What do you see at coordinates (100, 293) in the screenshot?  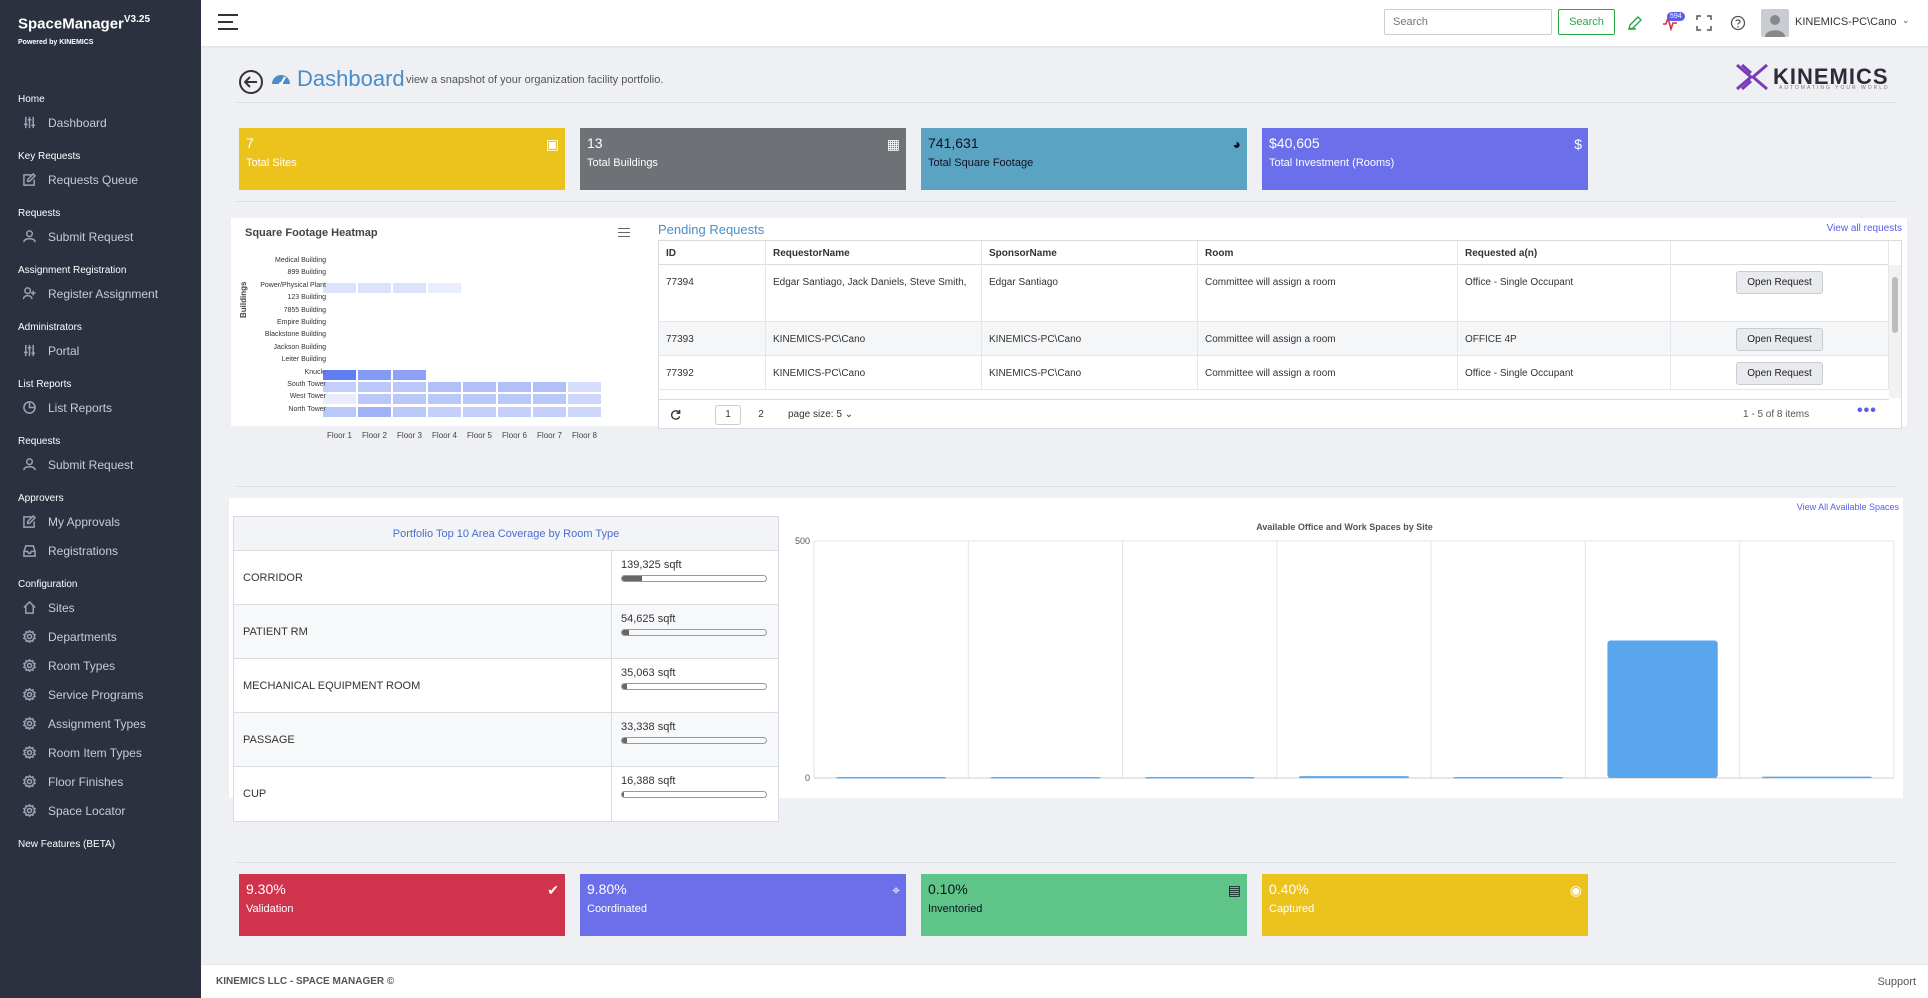 I see `sidebar-item-register-assignment: Register Assignment` at bounding box center [100, 293].